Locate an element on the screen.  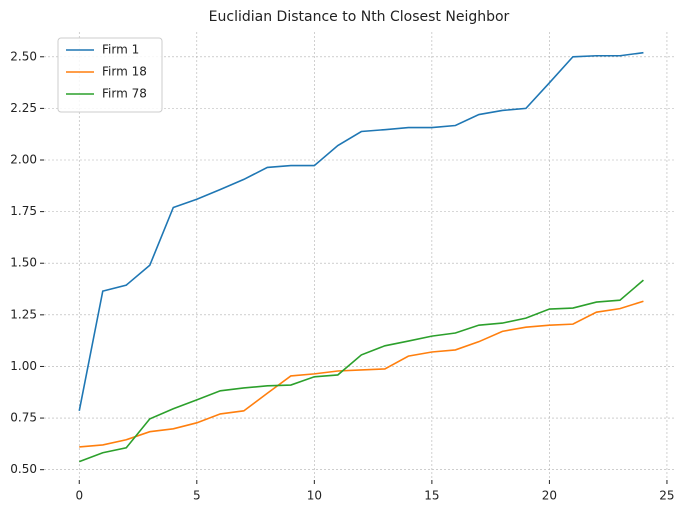
y-tick-label: 1.00 is located at coordinates (23, 366).